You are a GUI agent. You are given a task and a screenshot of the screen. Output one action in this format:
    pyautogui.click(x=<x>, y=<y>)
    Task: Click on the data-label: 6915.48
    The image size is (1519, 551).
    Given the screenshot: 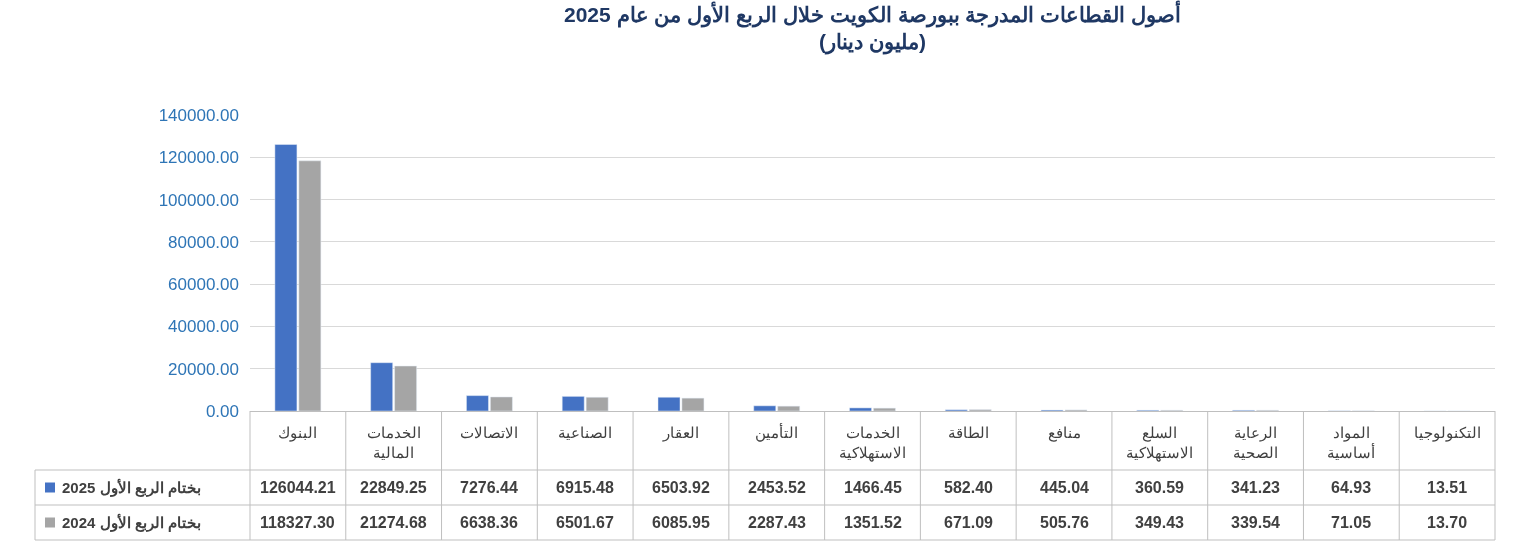 What is the action you would take?
    pyautogui.click(x=585, y=487)
    